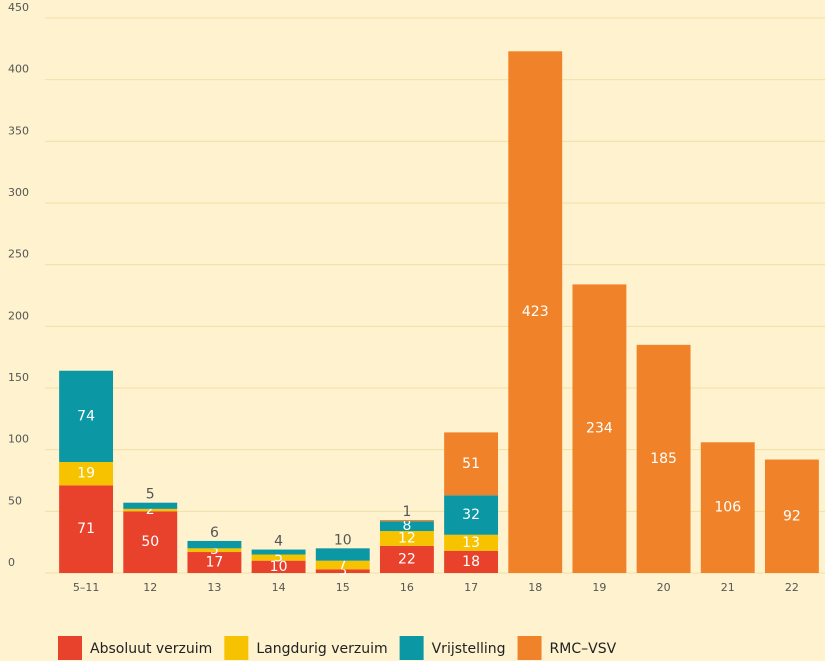 Image resolution: width=825 pixels, height=661 pixels. Describe the element at coordinates (18, 315) in the screenshot. I see `y-tick-label: 200` at that location.